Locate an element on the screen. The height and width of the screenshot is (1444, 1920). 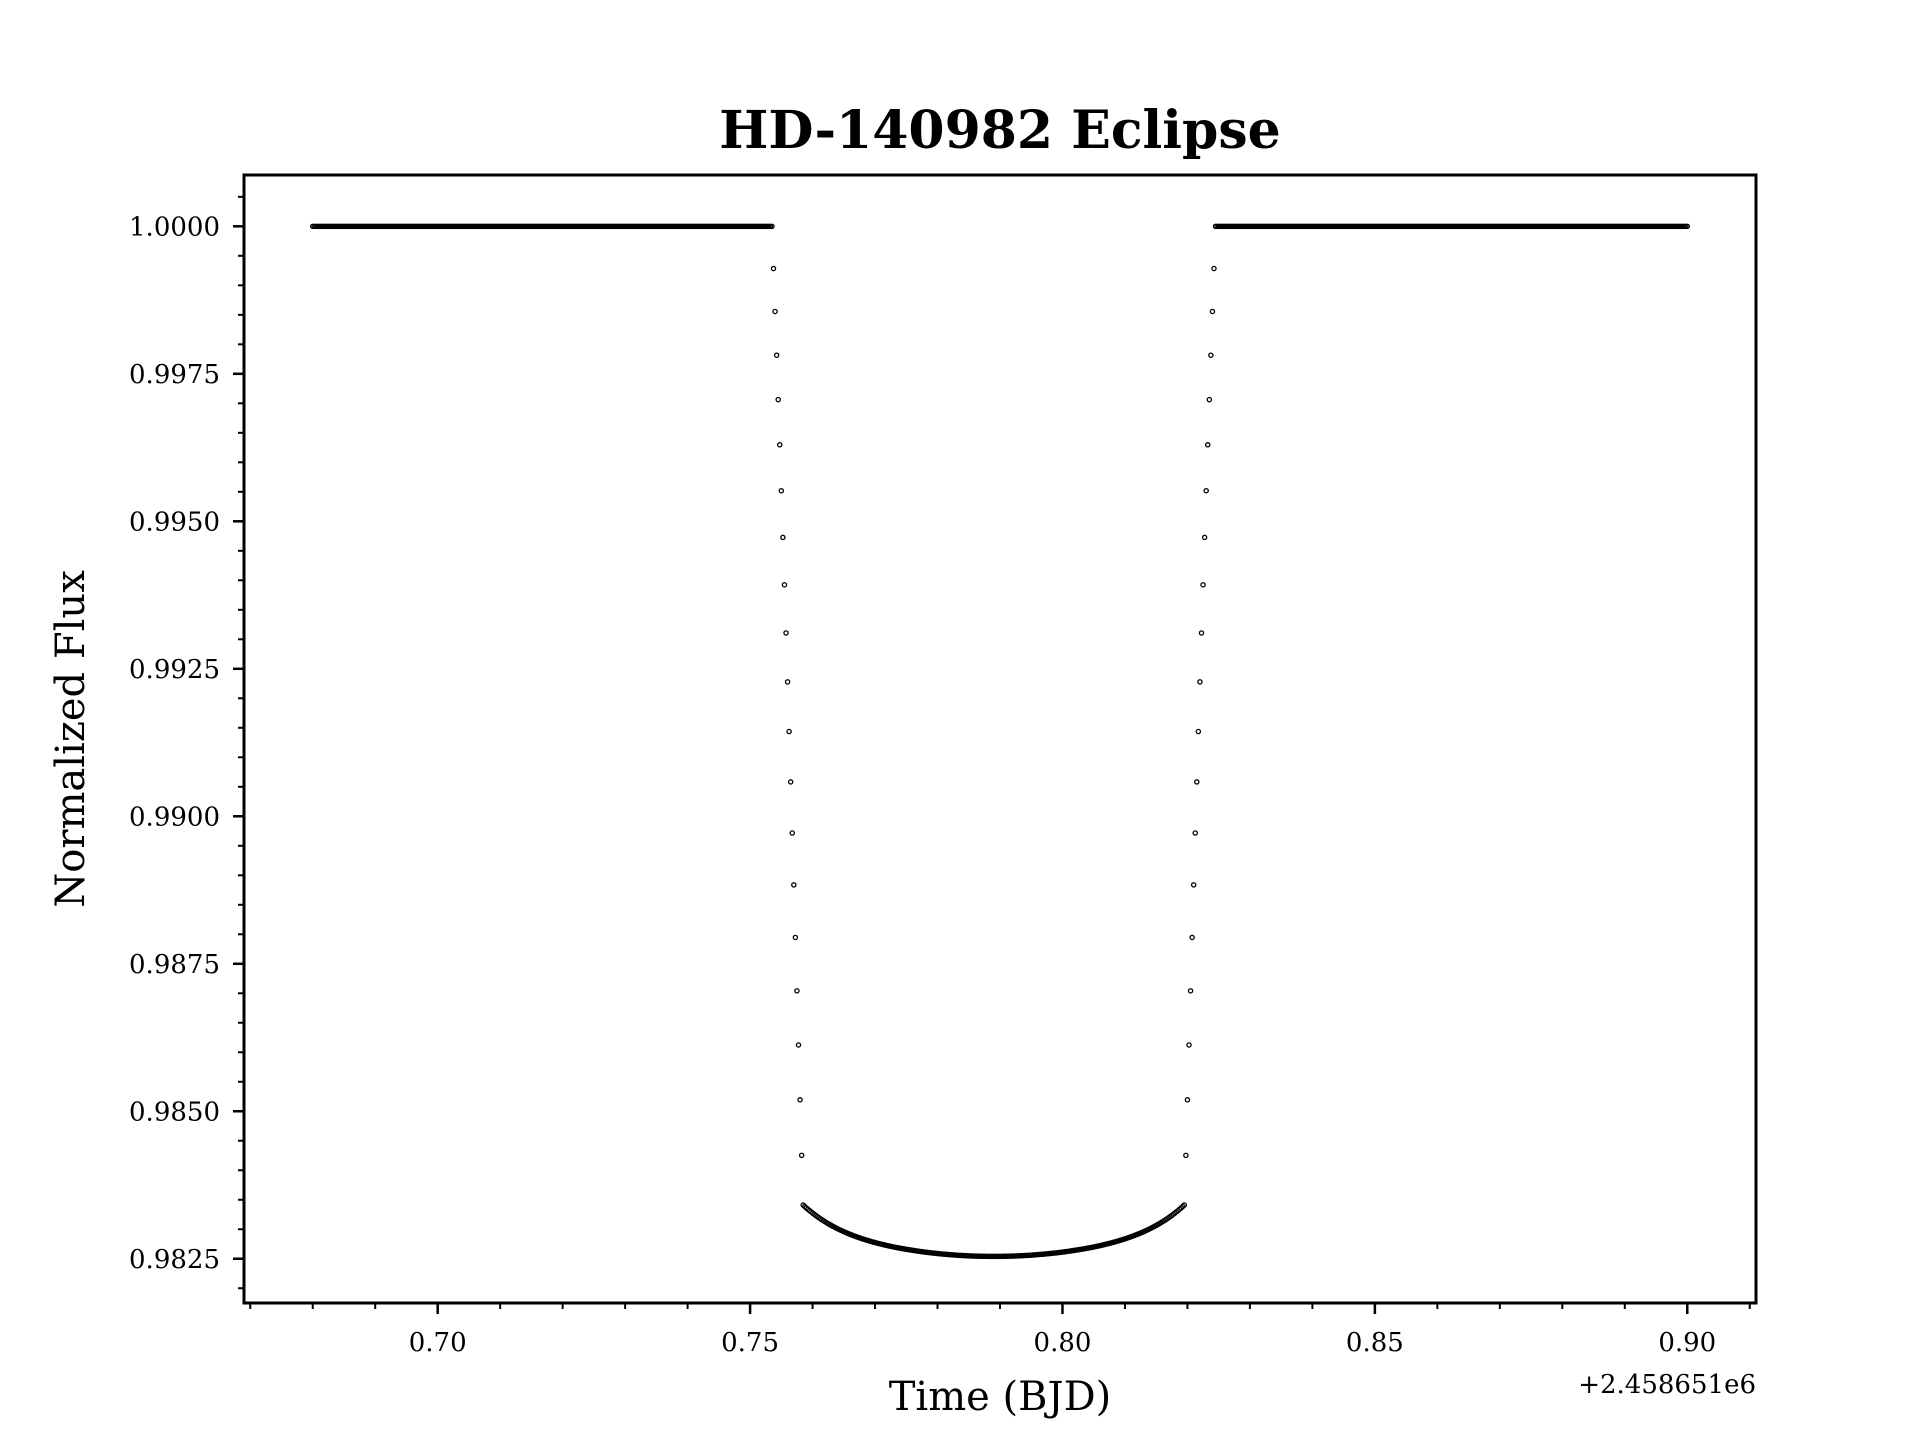
x-tick-label: 0.80 is located at coordinates (1063, 1343).